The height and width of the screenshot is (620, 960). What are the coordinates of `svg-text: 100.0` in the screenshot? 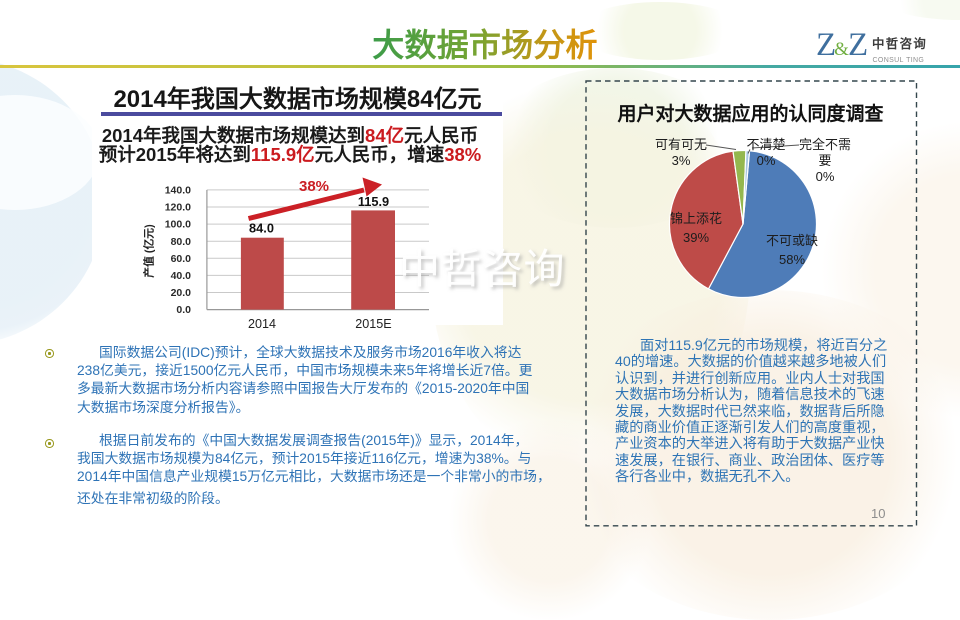 It's located at (178, 225).